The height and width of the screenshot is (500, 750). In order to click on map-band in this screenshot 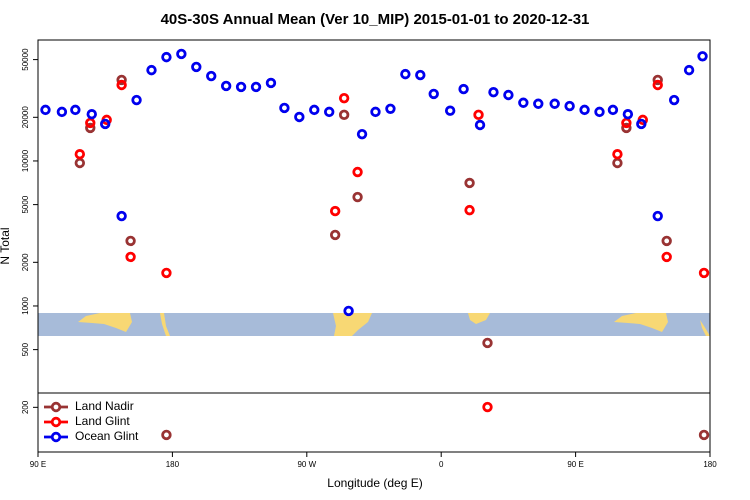, I will do `click(374, 324)`.